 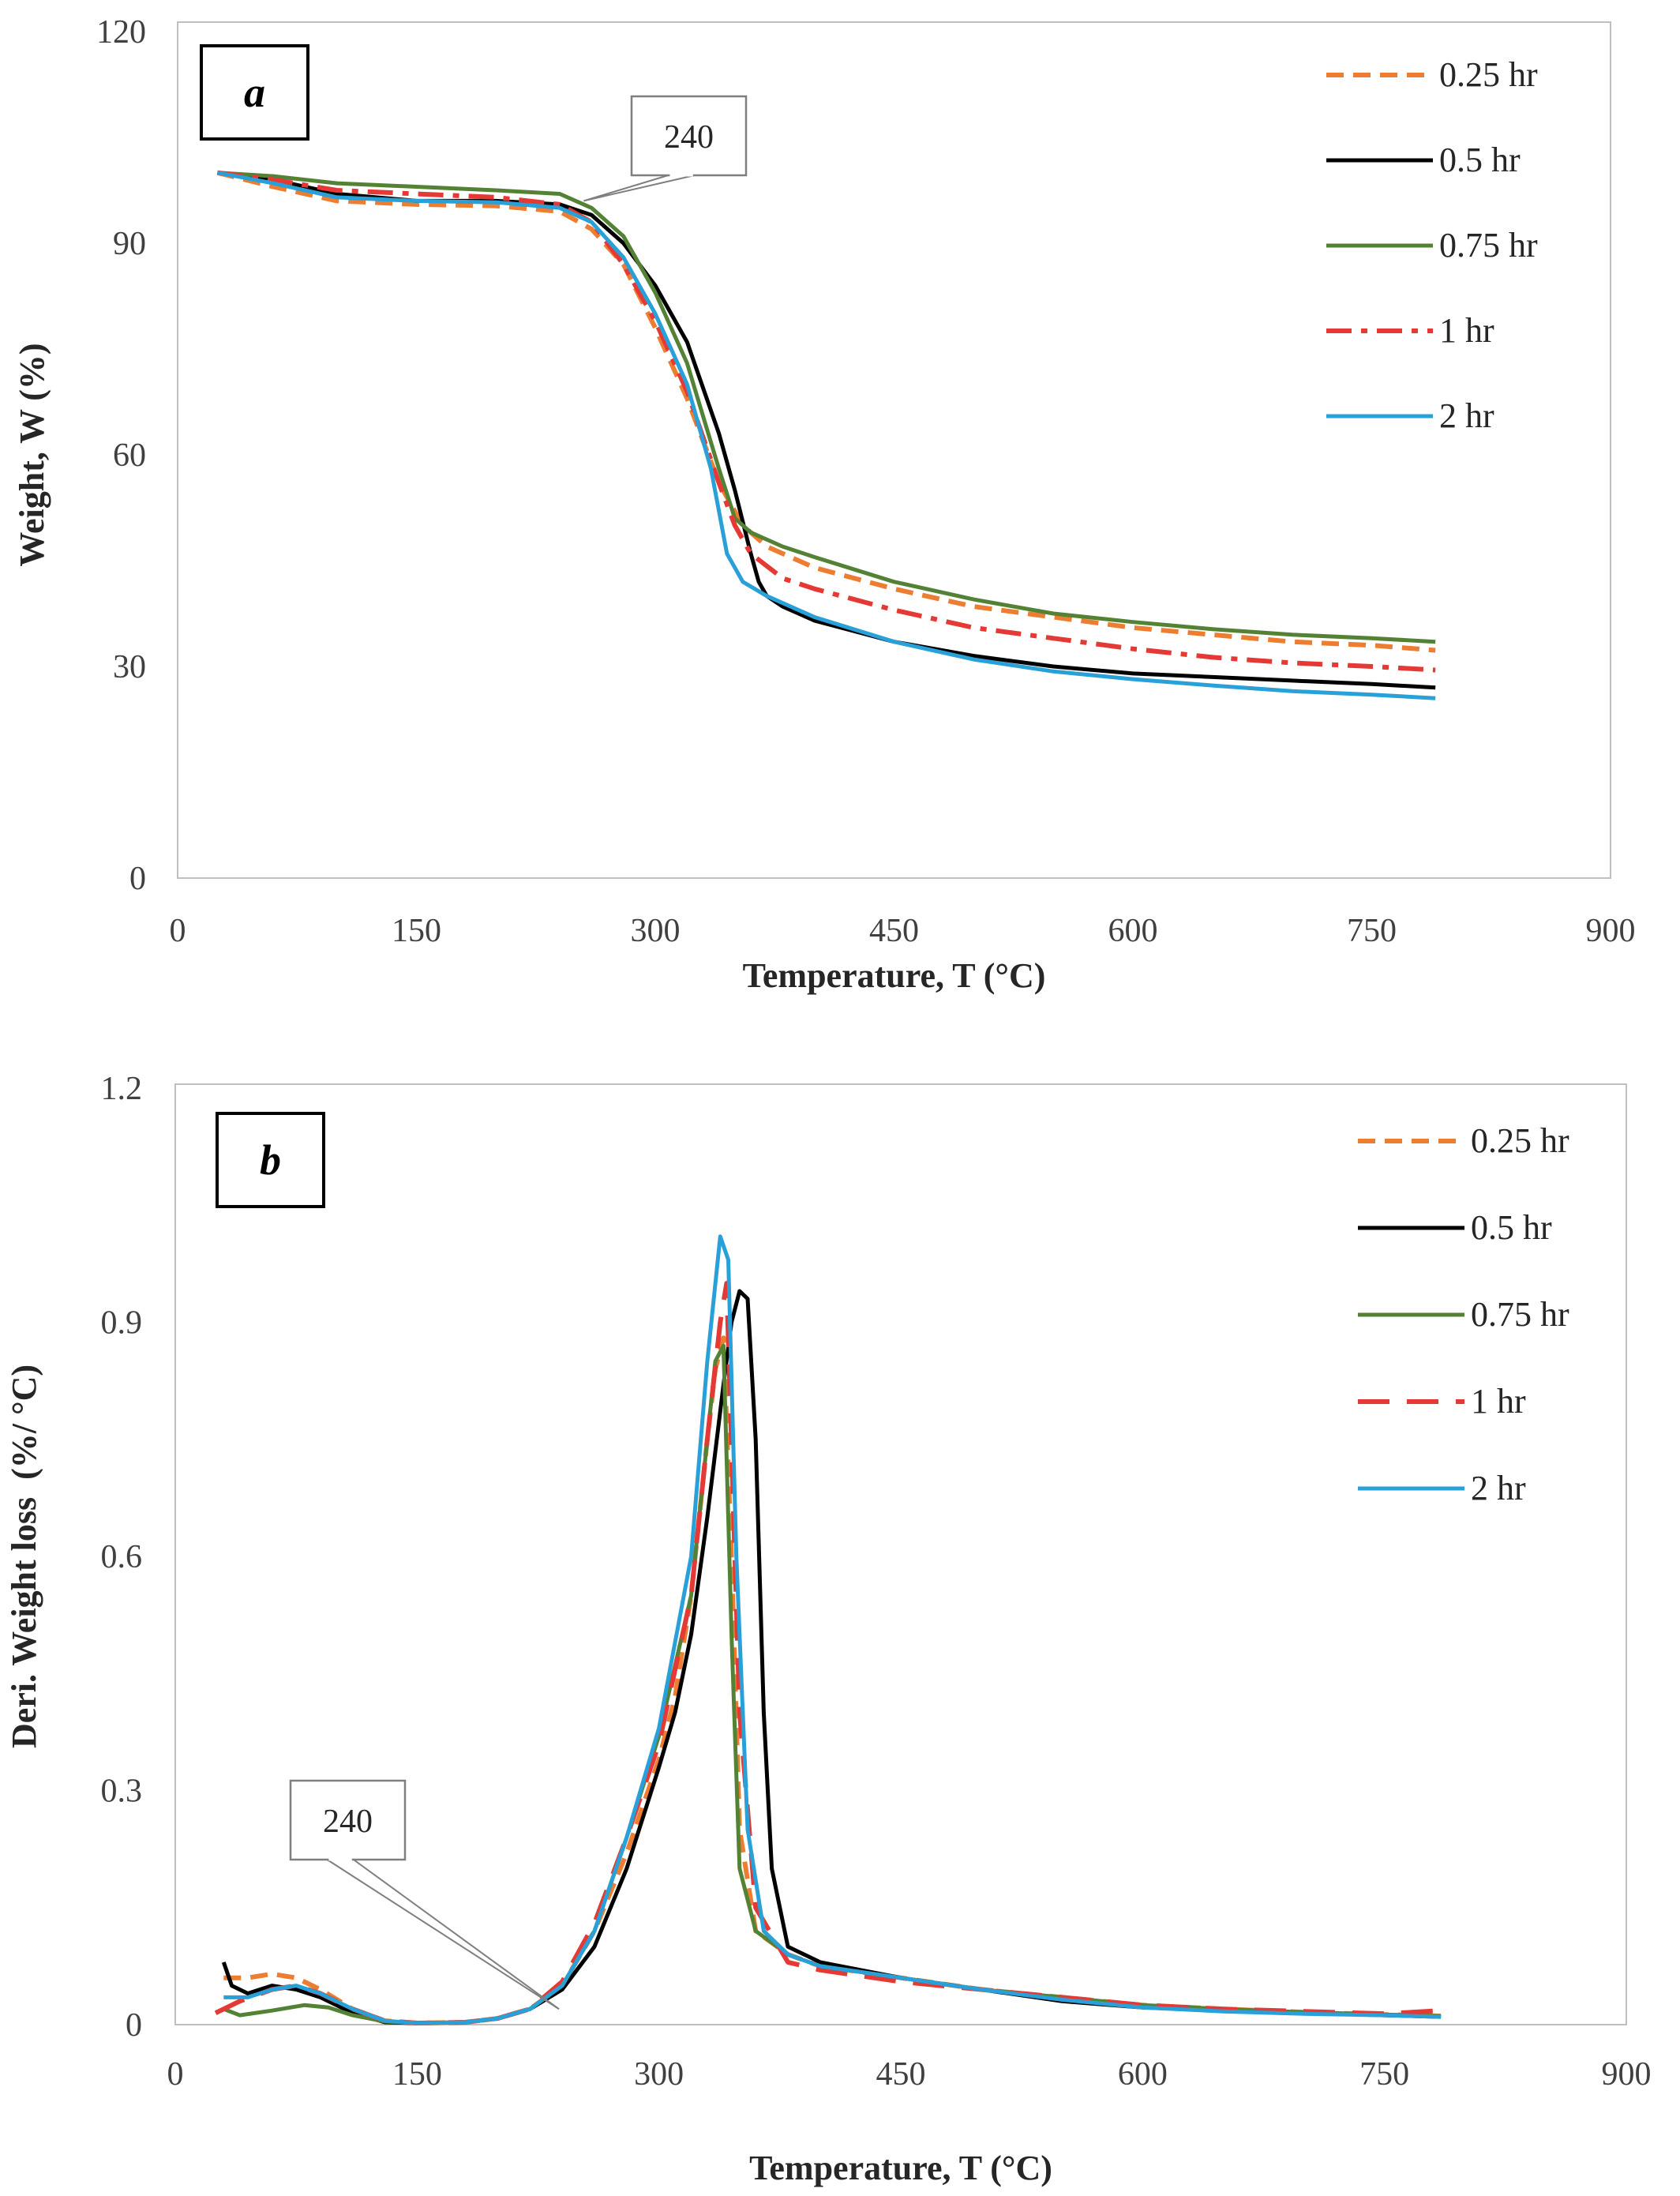 What do you see at coordinates (129, 244) in the screenshot?
I see `y-tick-label: 90` at bounding box center [129, 244].